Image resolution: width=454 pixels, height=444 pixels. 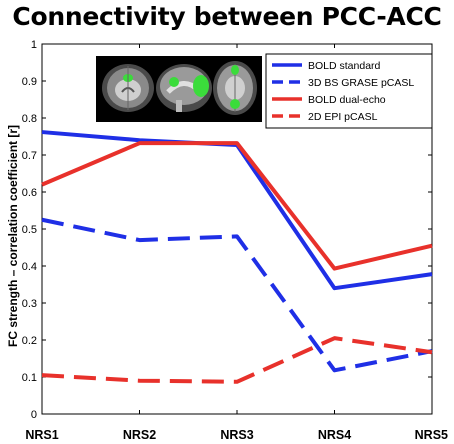 What do you see at coordinates (41, 435) in the screenshot?
I see `x-tick-label: NRS1` at bounding box center [41, 435].